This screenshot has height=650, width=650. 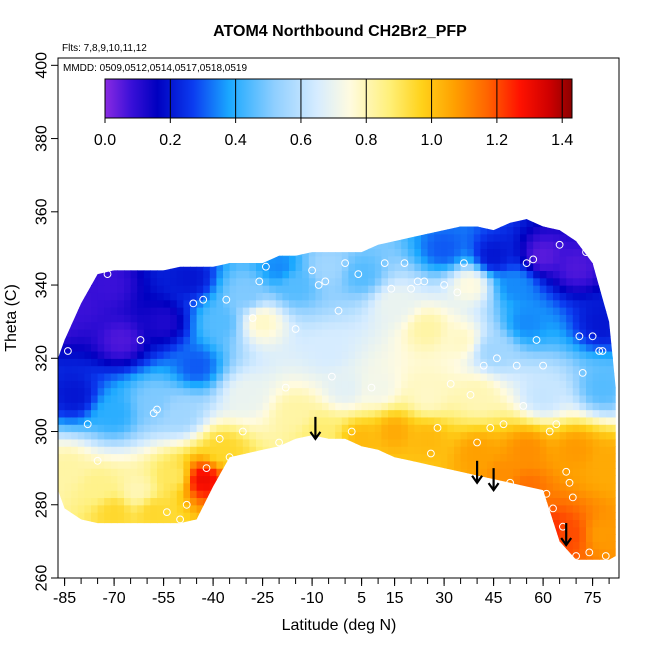 What do you see at coordinates (229, 457) in the screenshot?
I see `sample-point` at bounding box center [229, 457].